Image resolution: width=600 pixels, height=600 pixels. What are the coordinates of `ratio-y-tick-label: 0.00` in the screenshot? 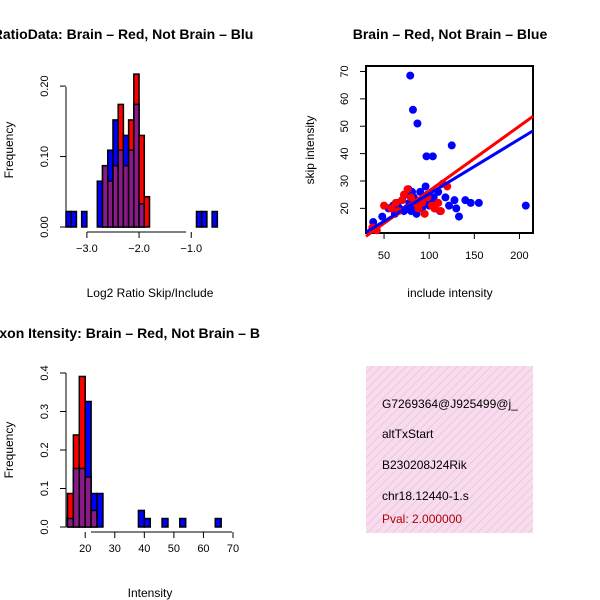 It's located at (45, 226).